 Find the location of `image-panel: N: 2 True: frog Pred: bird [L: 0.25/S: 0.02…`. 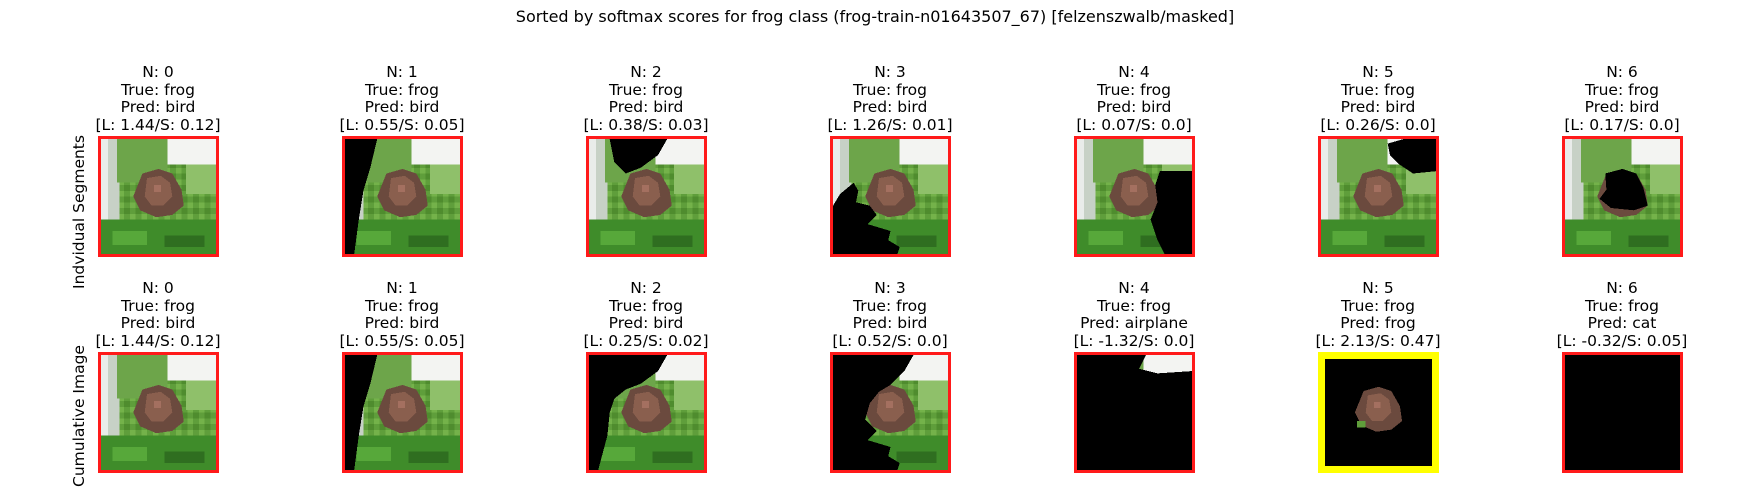

image-panel: N: 2 True: frog Pred: bird [L: 0.25/S: 0.02… is located at coordinates (646, 376).